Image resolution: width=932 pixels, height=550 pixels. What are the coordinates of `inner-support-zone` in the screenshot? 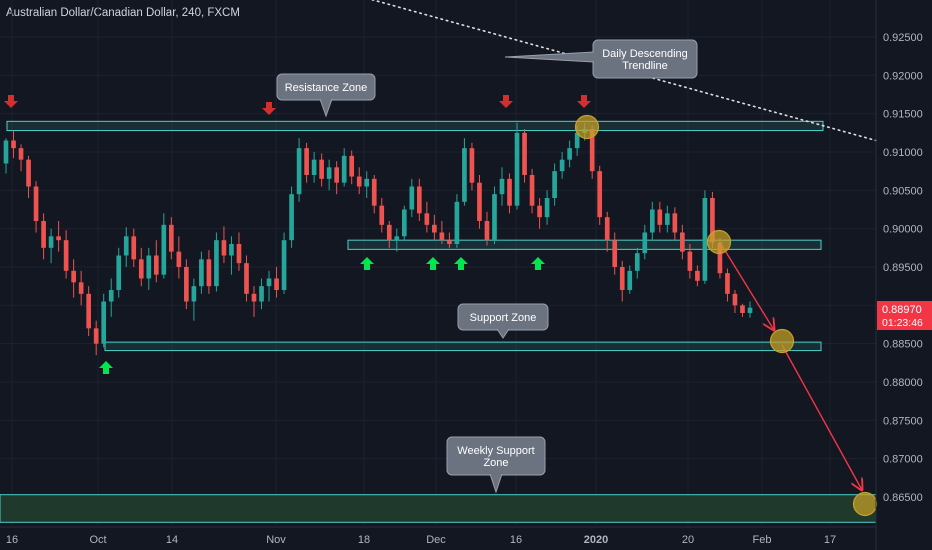 It's located at (584, 244).